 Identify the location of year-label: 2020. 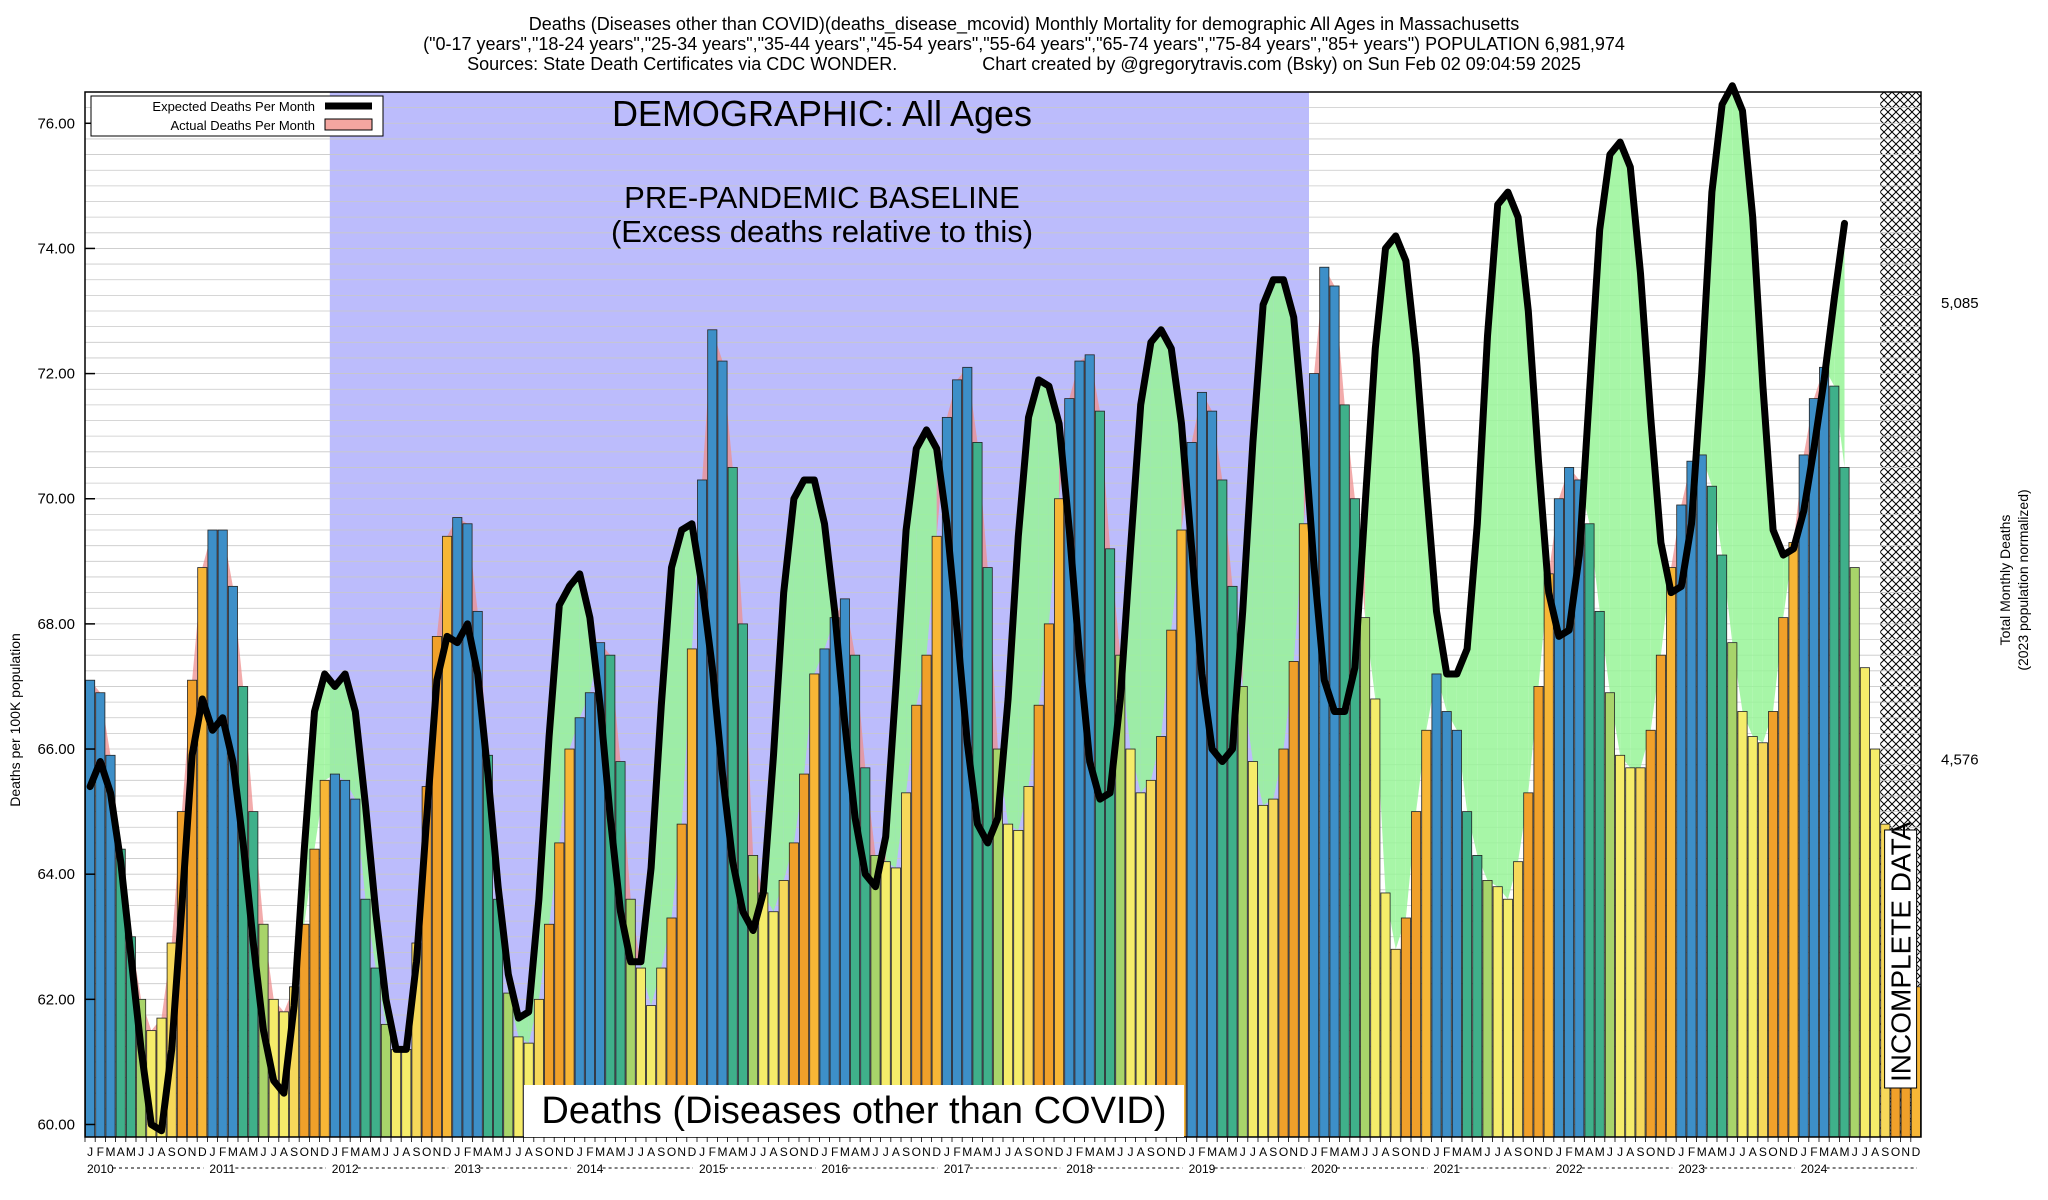
(1324, 1169).